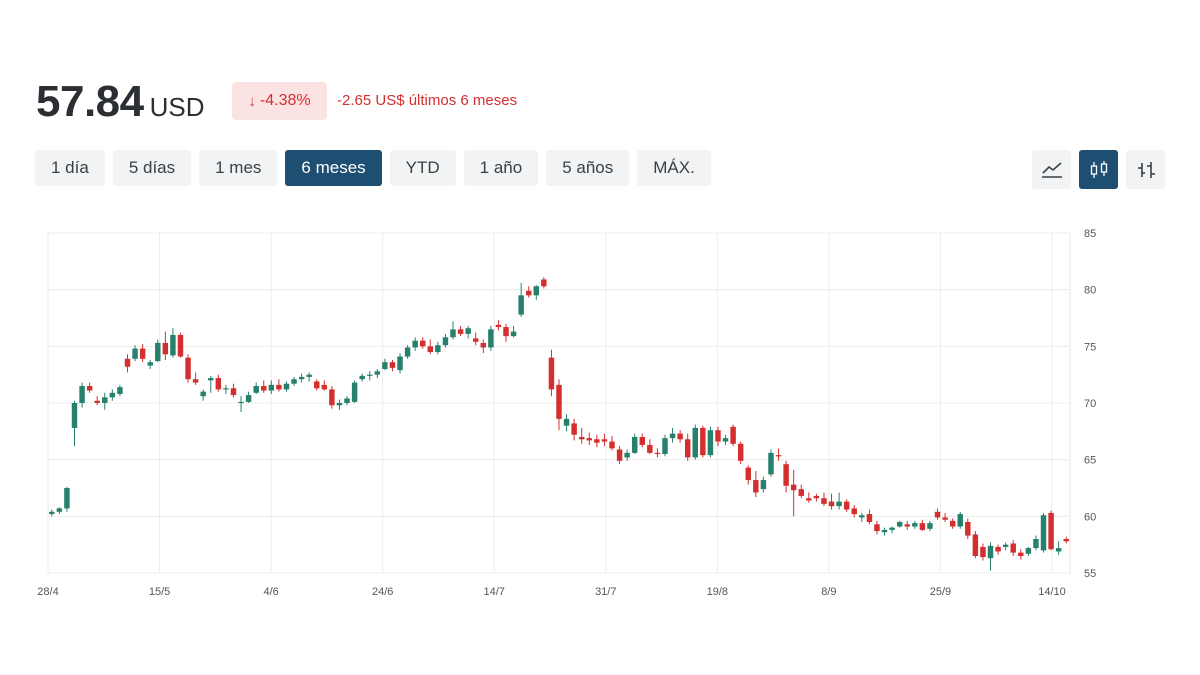 The width and height of the screenshot is (1200, 675). Describe the element at coordinates (1090, 234) in the screenshot. I see `y-tick-label: 85` at that location.